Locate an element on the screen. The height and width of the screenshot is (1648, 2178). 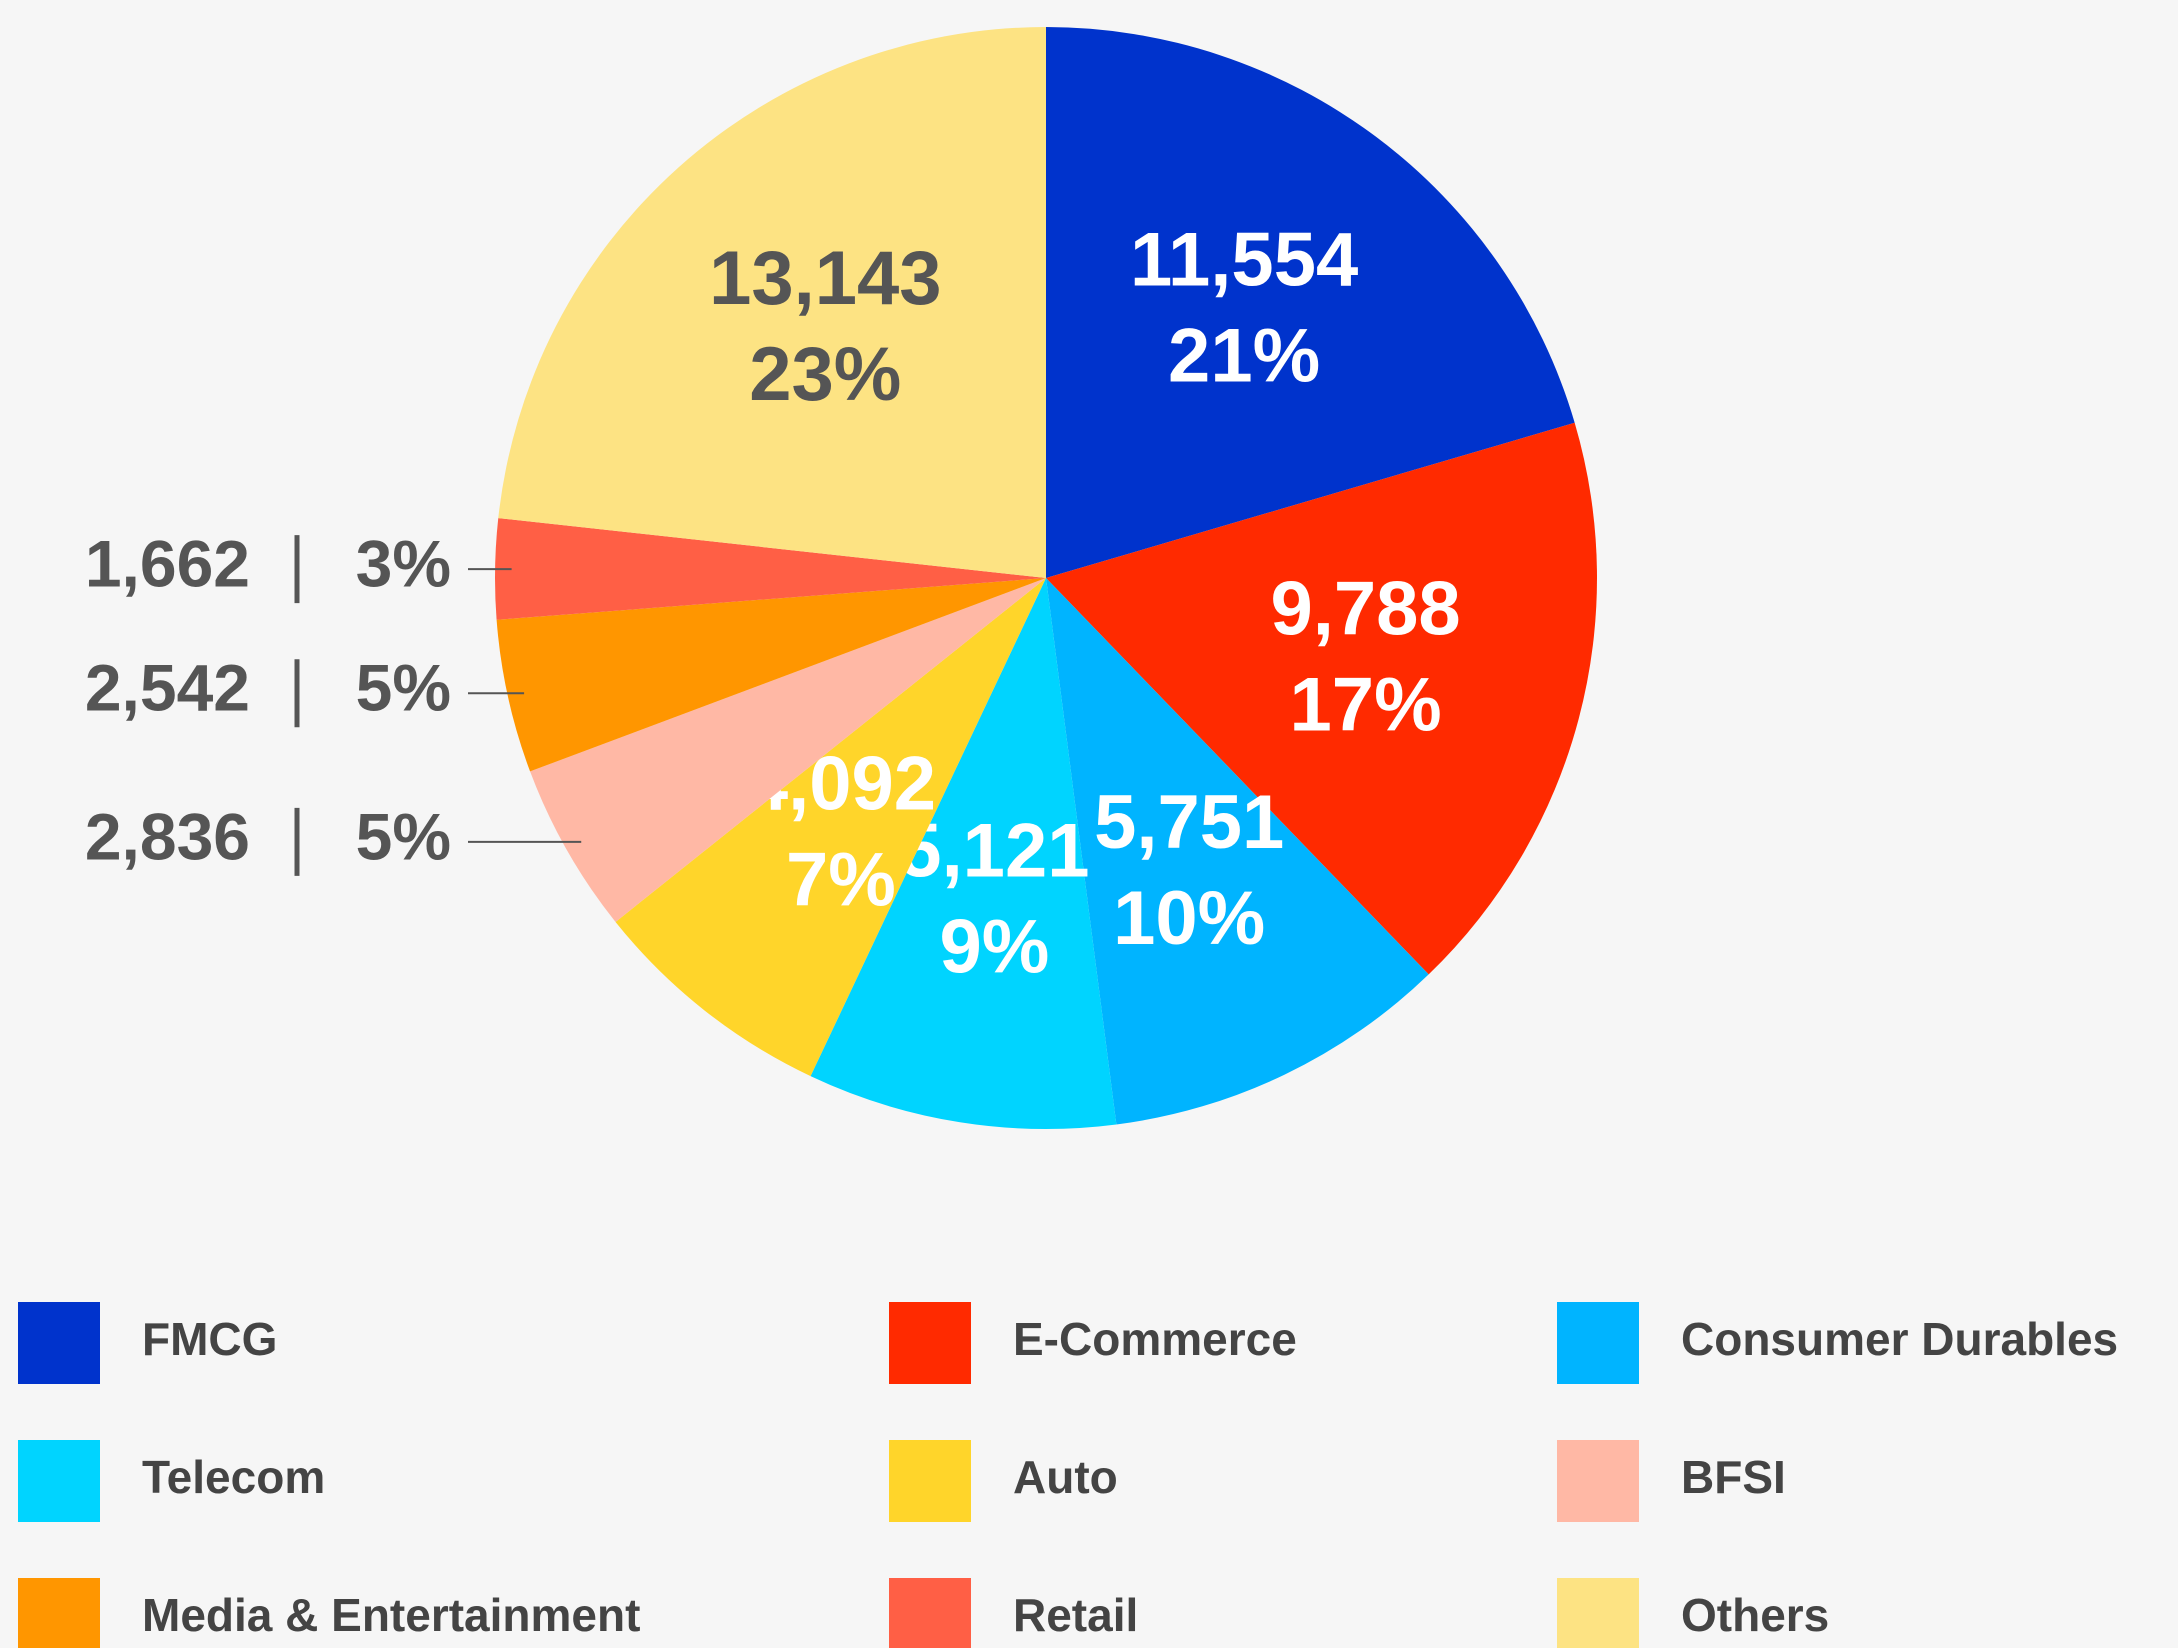
legend-label: Retail is located at coordinates (1075, 1615).